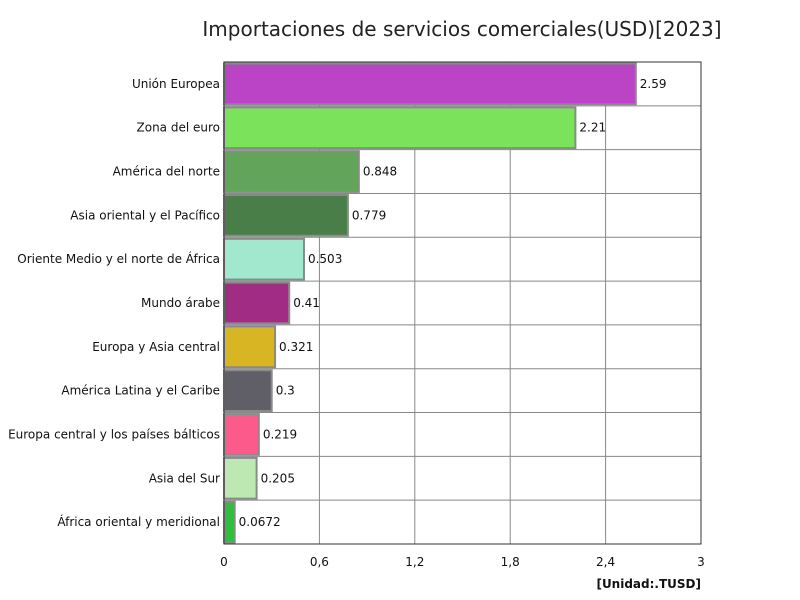 The width and height of the screenshot is (800, 600). Describe the element at coordinates (176, 84) in the screenshot. I see `category-label: Unión Europea` at that location.